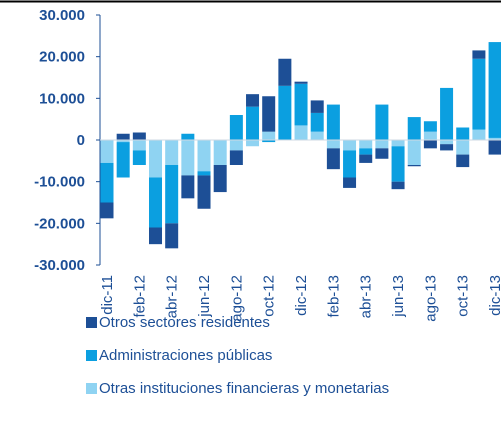 The image size is (501, 437). I want to click on y-tick-label: 30.000, so click(62, 15).